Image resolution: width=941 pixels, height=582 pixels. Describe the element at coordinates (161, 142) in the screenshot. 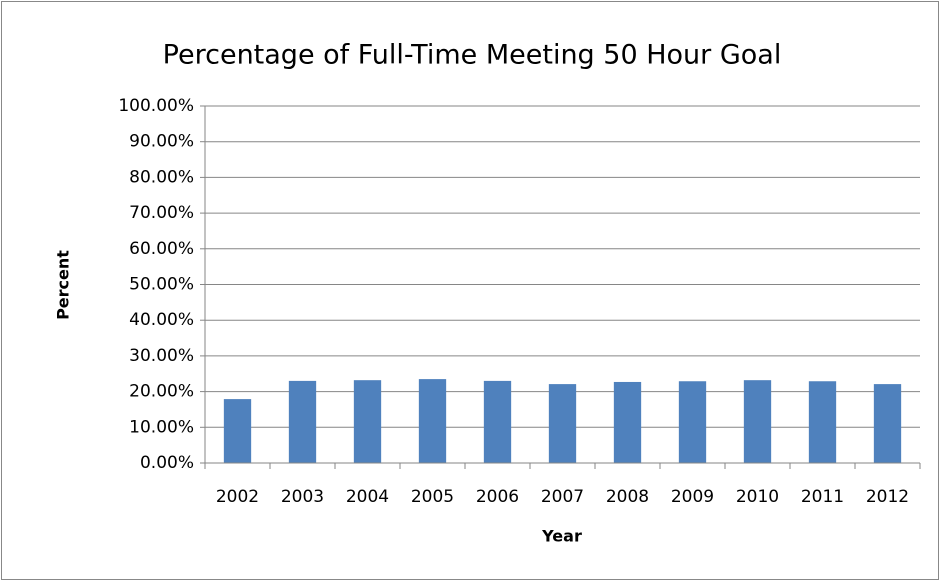

I see `y-tick-label: 90.00%` at that location.